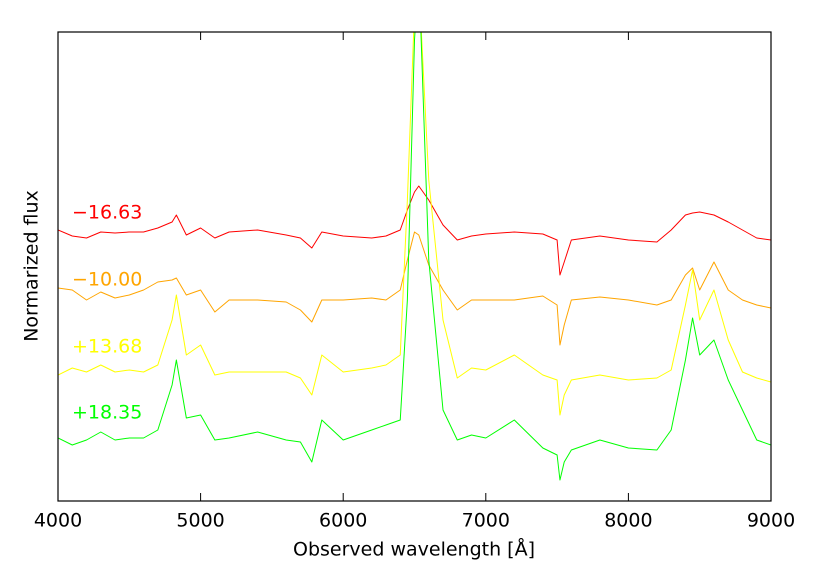  What do you see at coordinates (628, 521) in the screenshot?
I see `x-tick-label: 8000` at bounding box center [628, 521].